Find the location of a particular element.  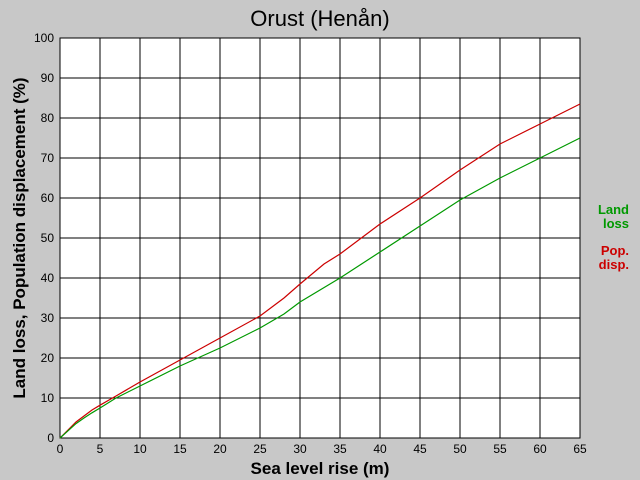

x-tick-label: 10 is located at coordinates (140, 449).